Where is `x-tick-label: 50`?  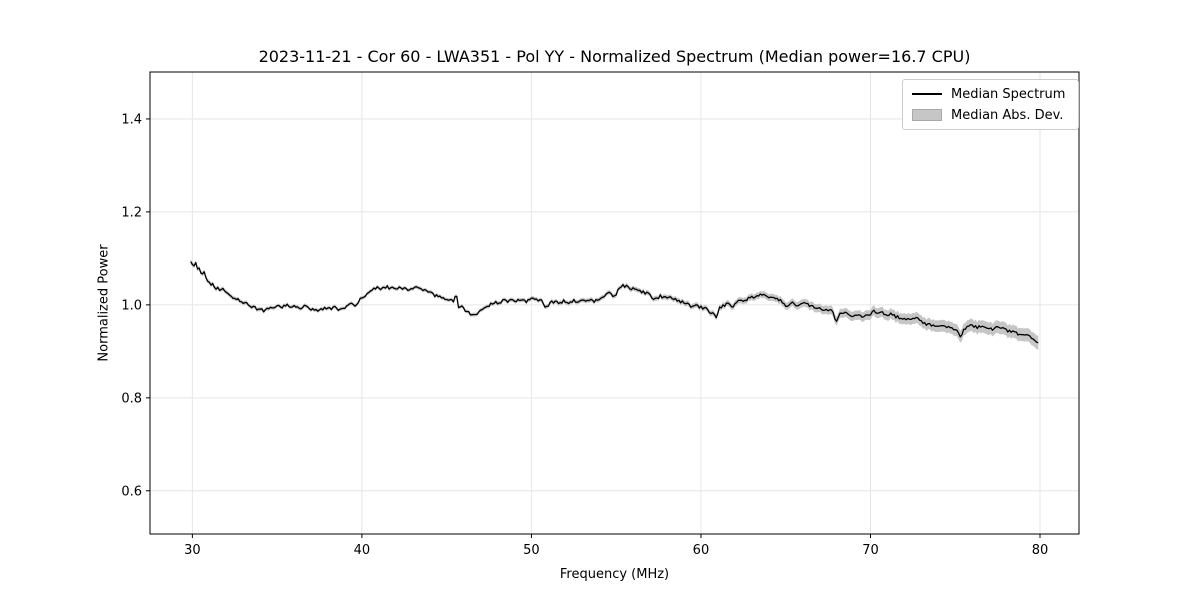 x-tick-label: 50 is located at coordinates (531, 550).